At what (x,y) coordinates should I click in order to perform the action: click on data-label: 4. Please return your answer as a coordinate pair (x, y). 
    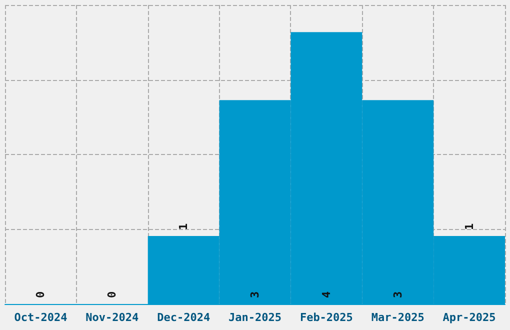
    Looking at the image, I should click on (326, 294).